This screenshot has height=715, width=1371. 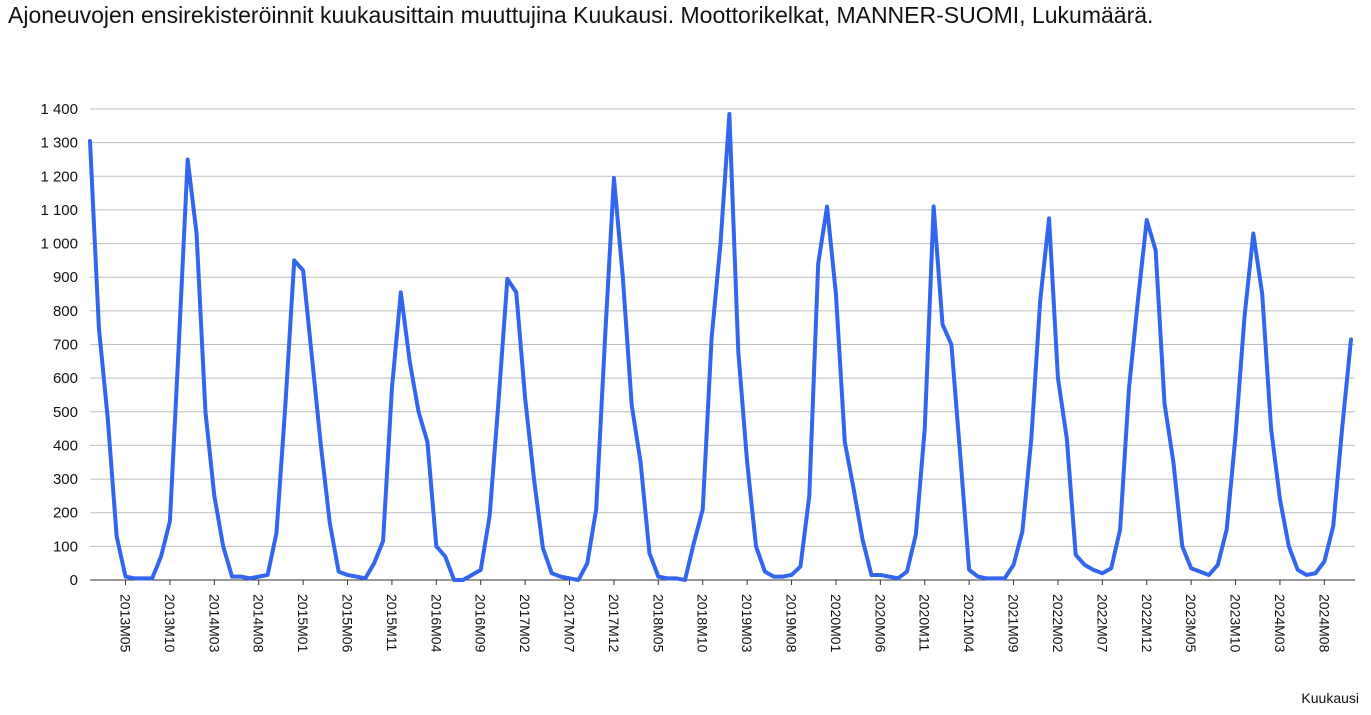 What do you see at coordinates (214, 623) in the screenshot?
I see `x-tick-label: 2014M03` at bounding box center [214, 623].